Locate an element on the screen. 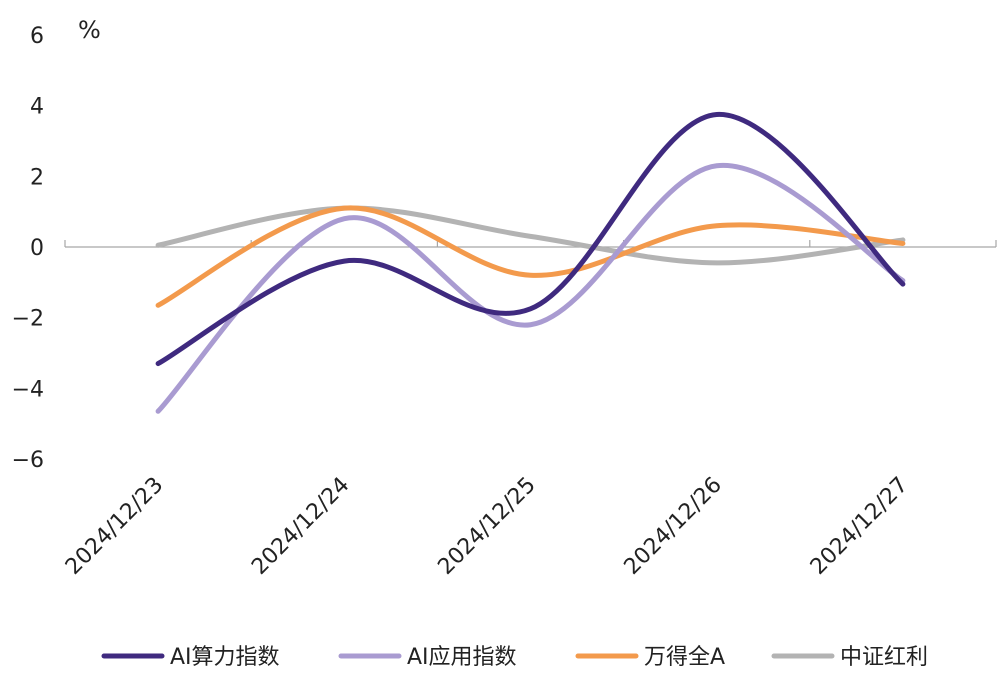 The width and height of the screenshot is (1008, 684). y-tick-label: 6 is located at coordinates (37, 36).